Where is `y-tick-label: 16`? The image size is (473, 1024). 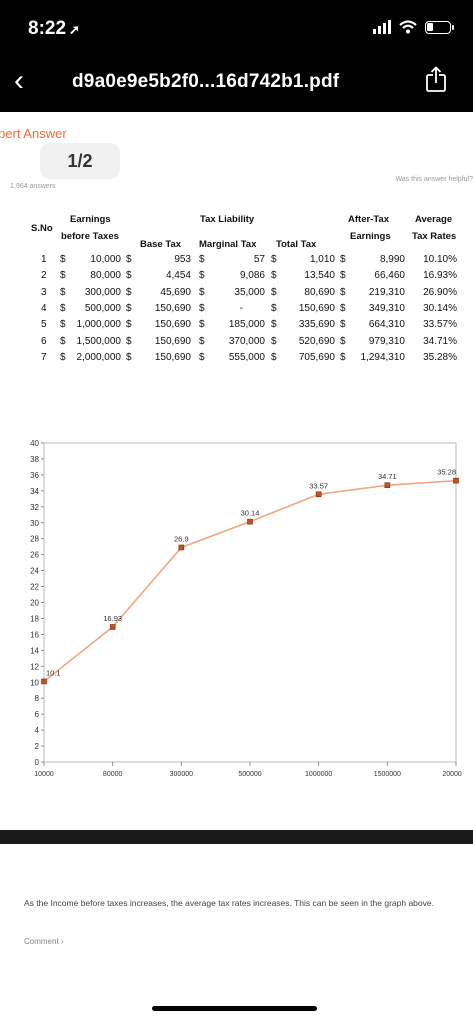
y-tick-label: 16 is located at coordinates (34, 634).